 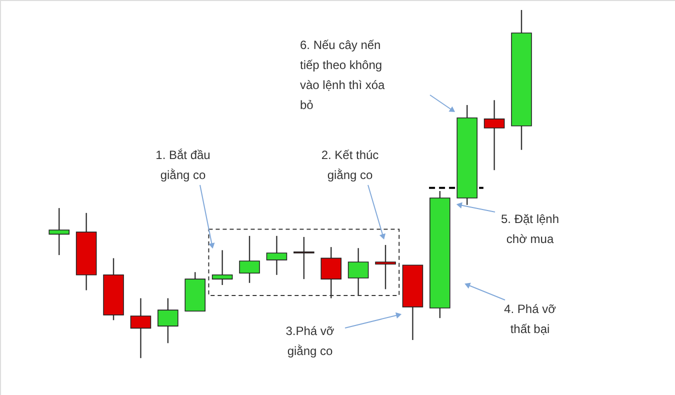 What do you see at coordinates (343, 75) in the screenshot?
I see `annotation: 6. Nếu cây nến tiếp theo không vào lệnh thì xóa bỏ` at bounding box center [343, 75].